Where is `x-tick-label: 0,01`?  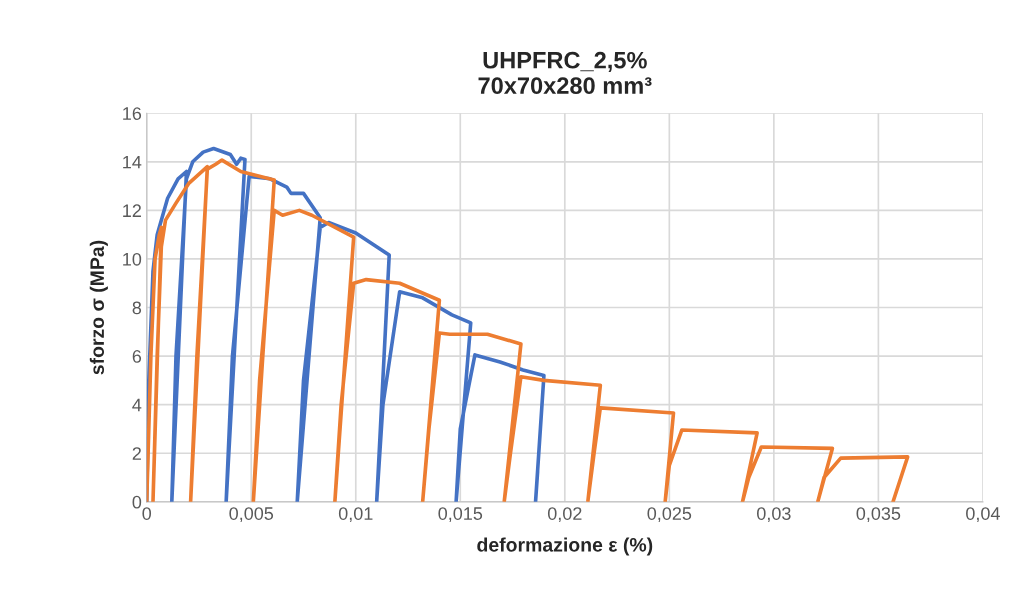 x-tick-label: 0,01 is located at coordinates (355, 515).